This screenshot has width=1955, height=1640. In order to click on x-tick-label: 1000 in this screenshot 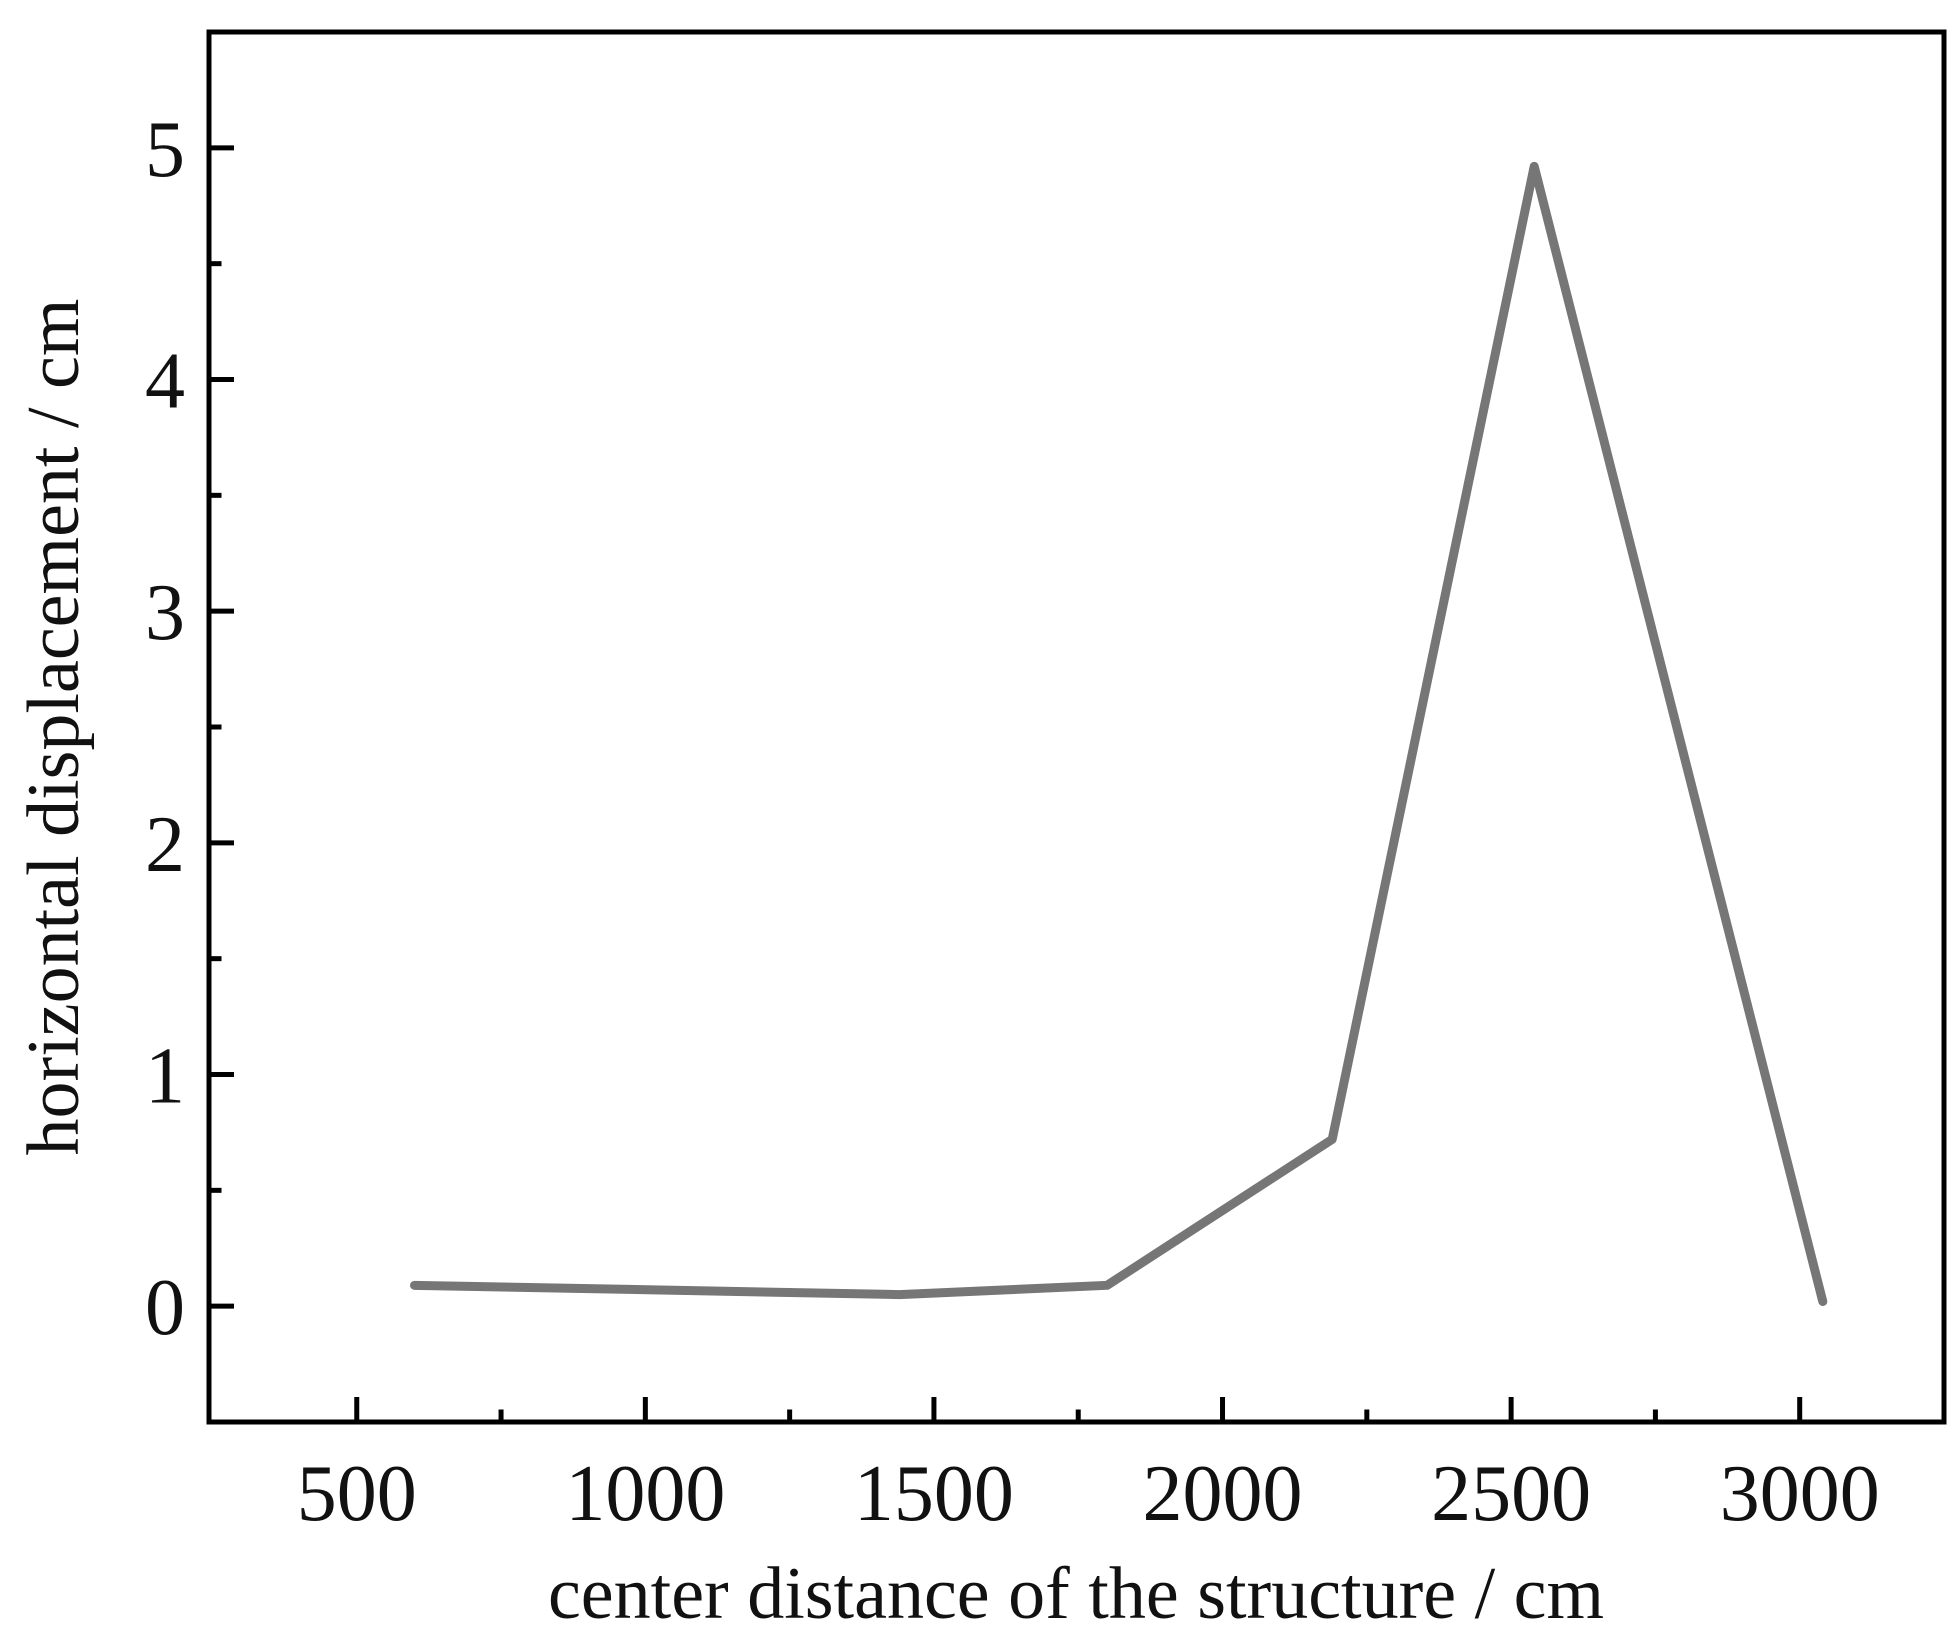, I will do `click(645, 1494)`.